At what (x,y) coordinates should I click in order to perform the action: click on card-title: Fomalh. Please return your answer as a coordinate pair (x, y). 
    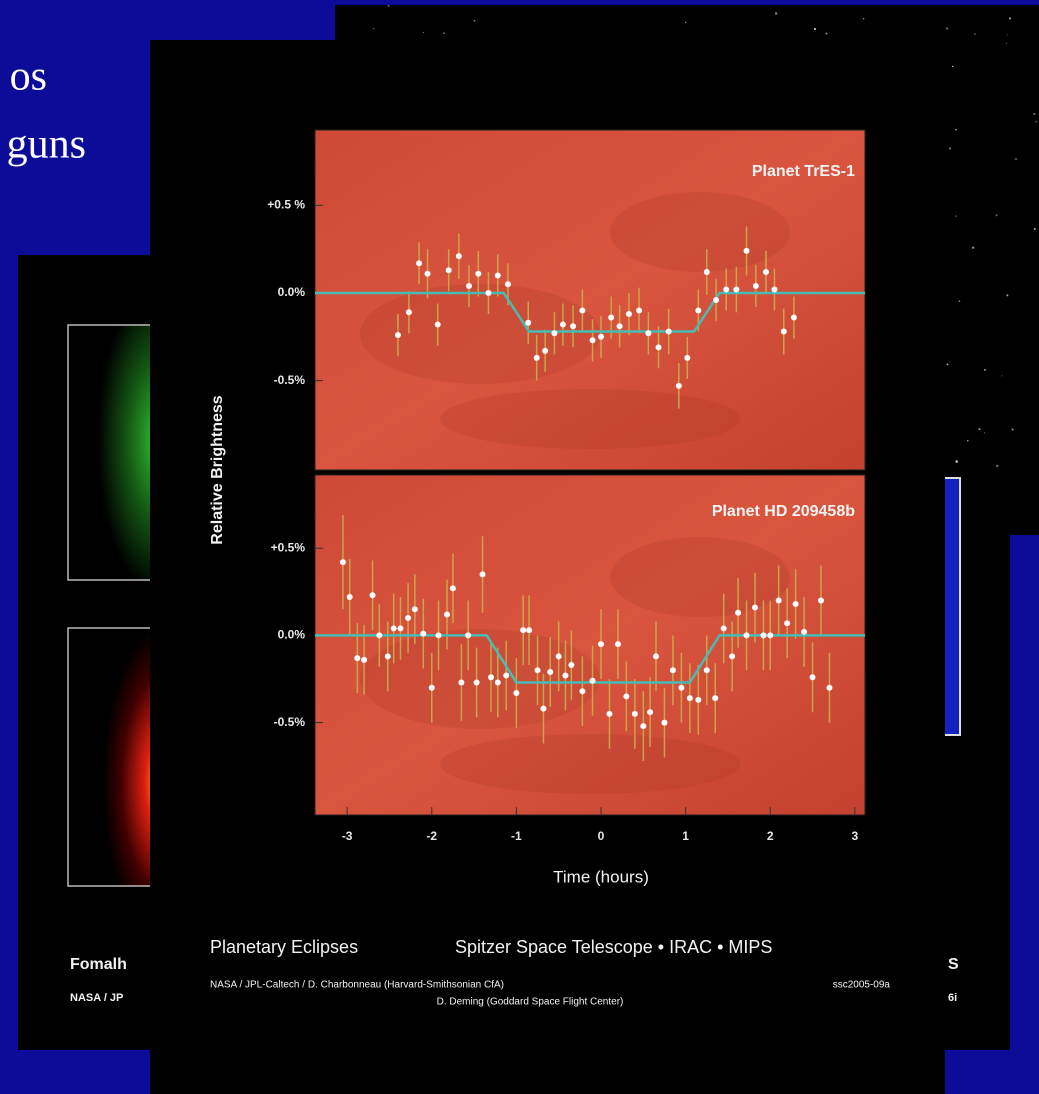
    Looking at the image, I should click on (98, 964).